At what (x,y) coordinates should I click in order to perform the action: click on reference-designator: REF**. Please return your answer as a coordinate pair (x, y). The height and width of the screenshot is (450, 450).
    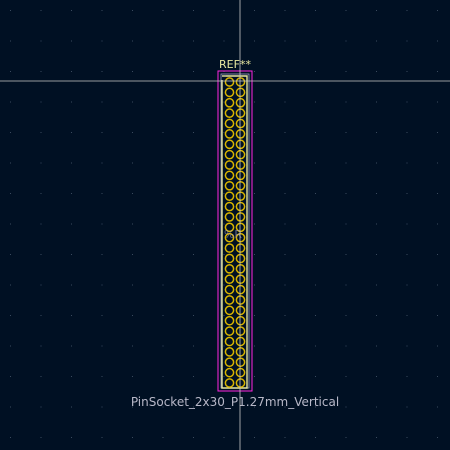
    Looking at the image, I should click on (235, 64).